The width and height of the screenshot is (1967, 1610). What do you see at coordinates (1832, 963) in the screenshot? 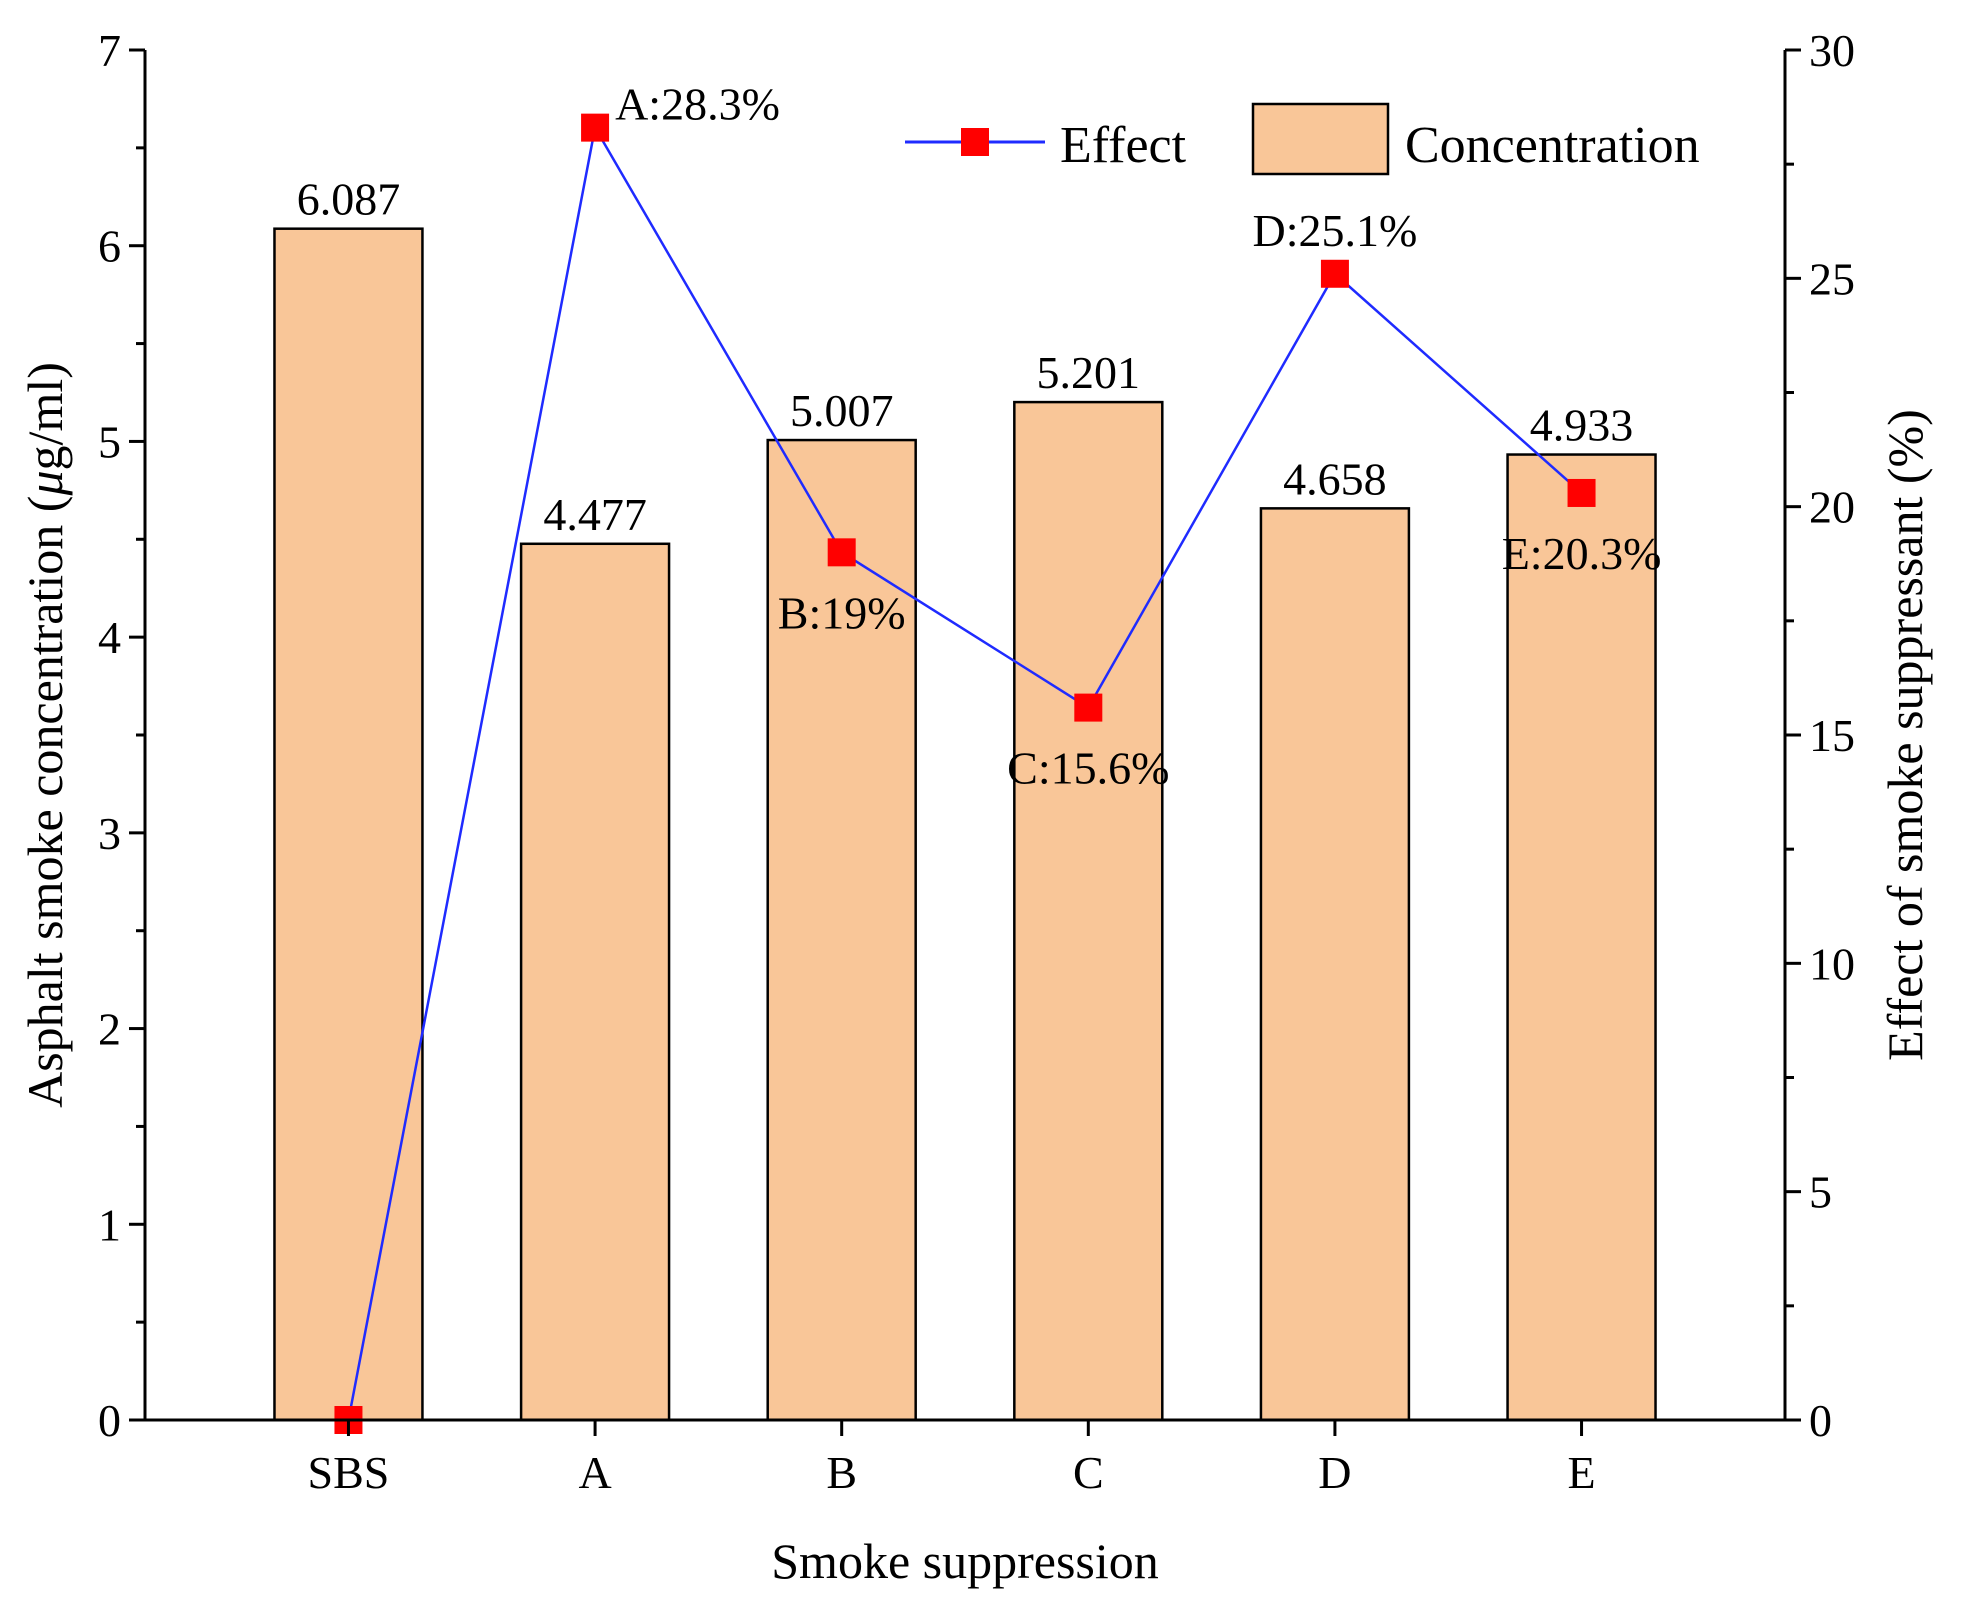
I see `right-tick-label: 10` at bounding box center [1832, 963].